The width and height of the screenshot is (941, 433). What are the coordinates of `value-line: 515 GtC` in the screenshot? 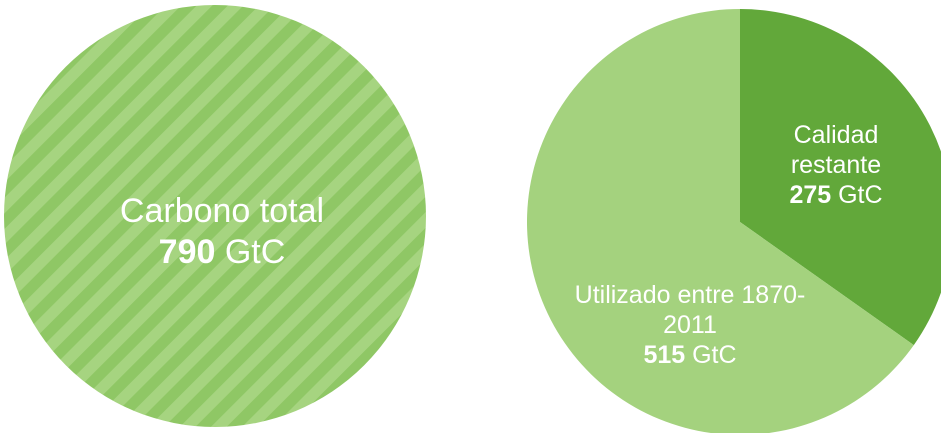 It's located at (690, 355).